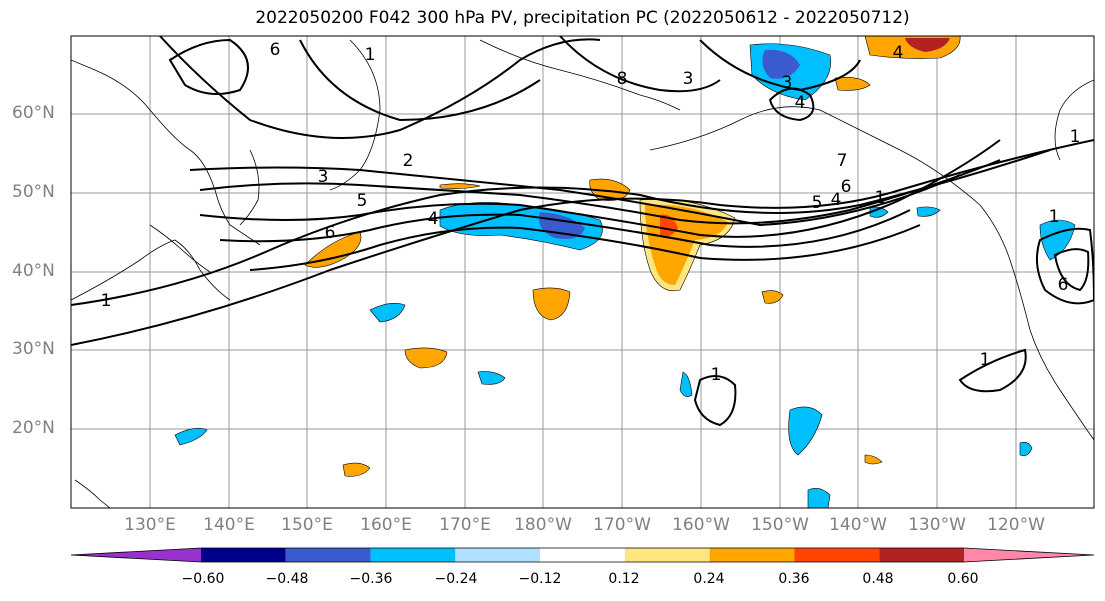 The height and width of the screenshot is (601, 1105). I want to click on lon-label-150e: 150°E, so click(307, 525).